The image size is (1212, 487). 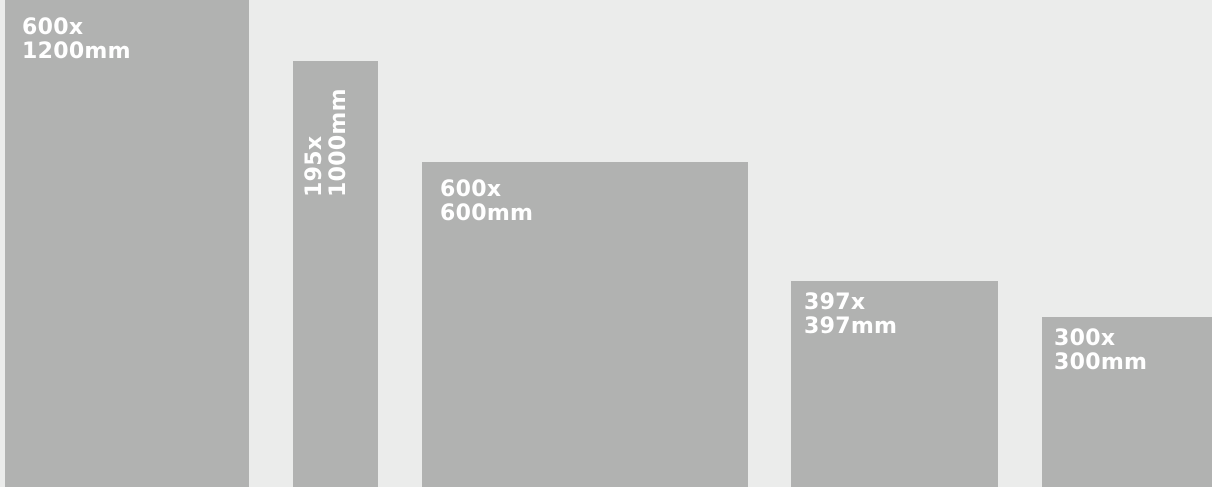 What do you see at coordinates (851, 326) in the screenshot?
I see `tile-height-text: 397mm` at bounding box center [851, 326].